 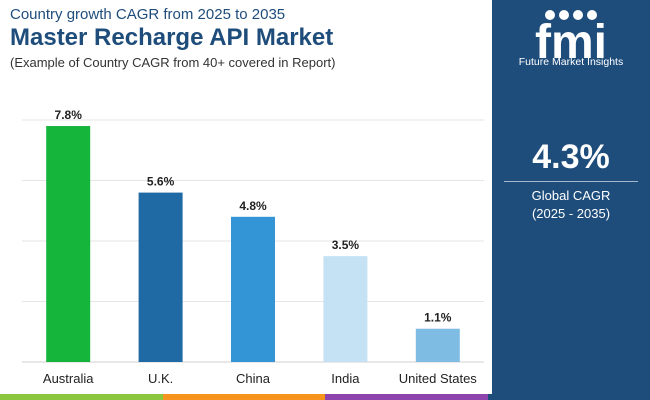 What do you see at coordinates (253, 289) in the screenshot?
I see `bar-china` at bounding box center [253, 289].